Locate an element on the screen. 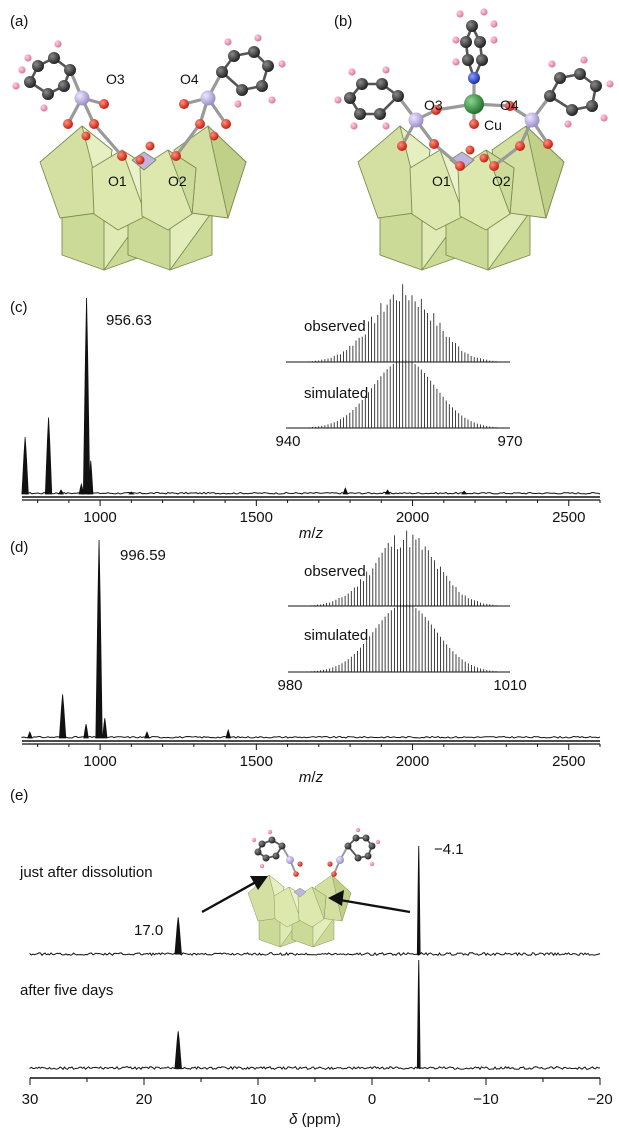 This screenshot has height=1144, width=619. peak-label-d: 996.59 is located at coordinates (143, 555).